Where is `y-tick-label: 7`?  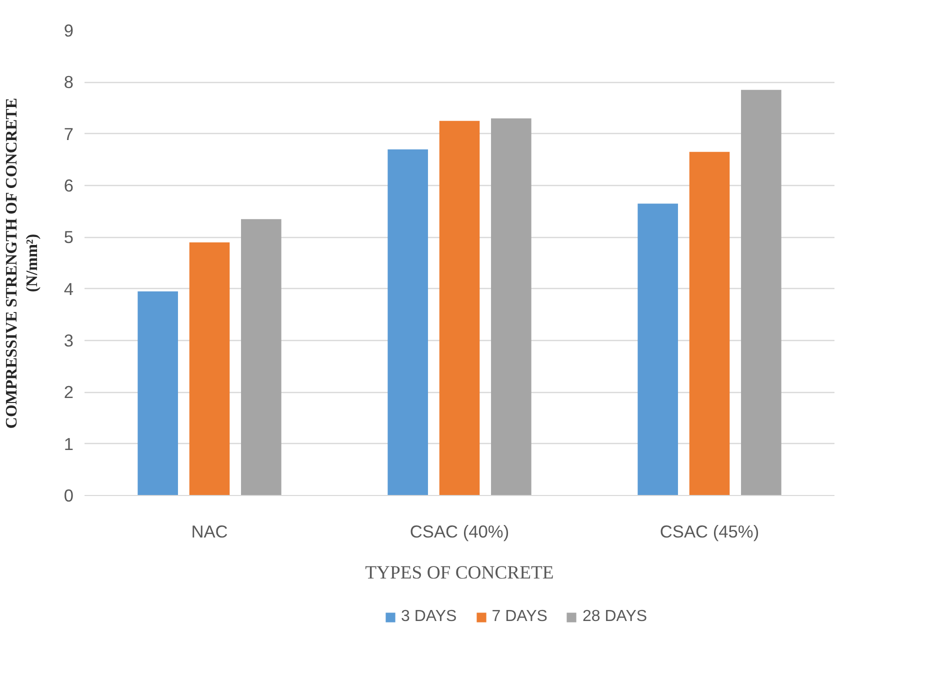 y-tick-label: 7 is located at coordinates (69, 134).